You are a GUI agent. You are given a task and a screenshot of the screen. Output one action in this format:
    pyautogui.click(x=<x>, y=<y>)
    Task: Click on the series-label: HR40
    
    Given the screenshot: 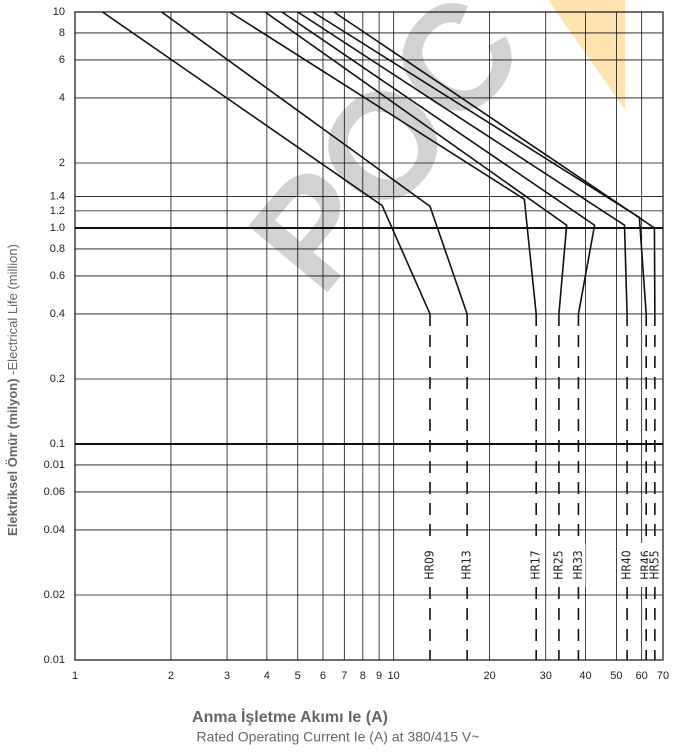 What is the action you would take?
    pyautogui.click(x=627, y=564)
    